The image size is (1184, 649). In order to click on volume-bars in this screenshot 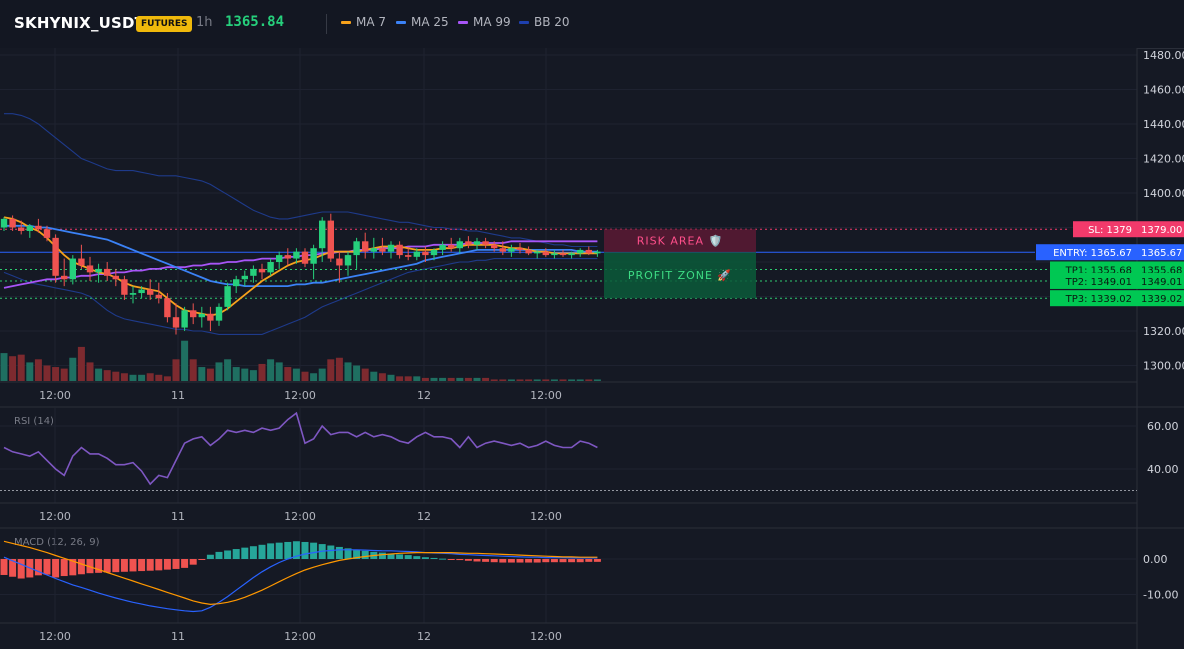, I will do `click(300, 360)`.